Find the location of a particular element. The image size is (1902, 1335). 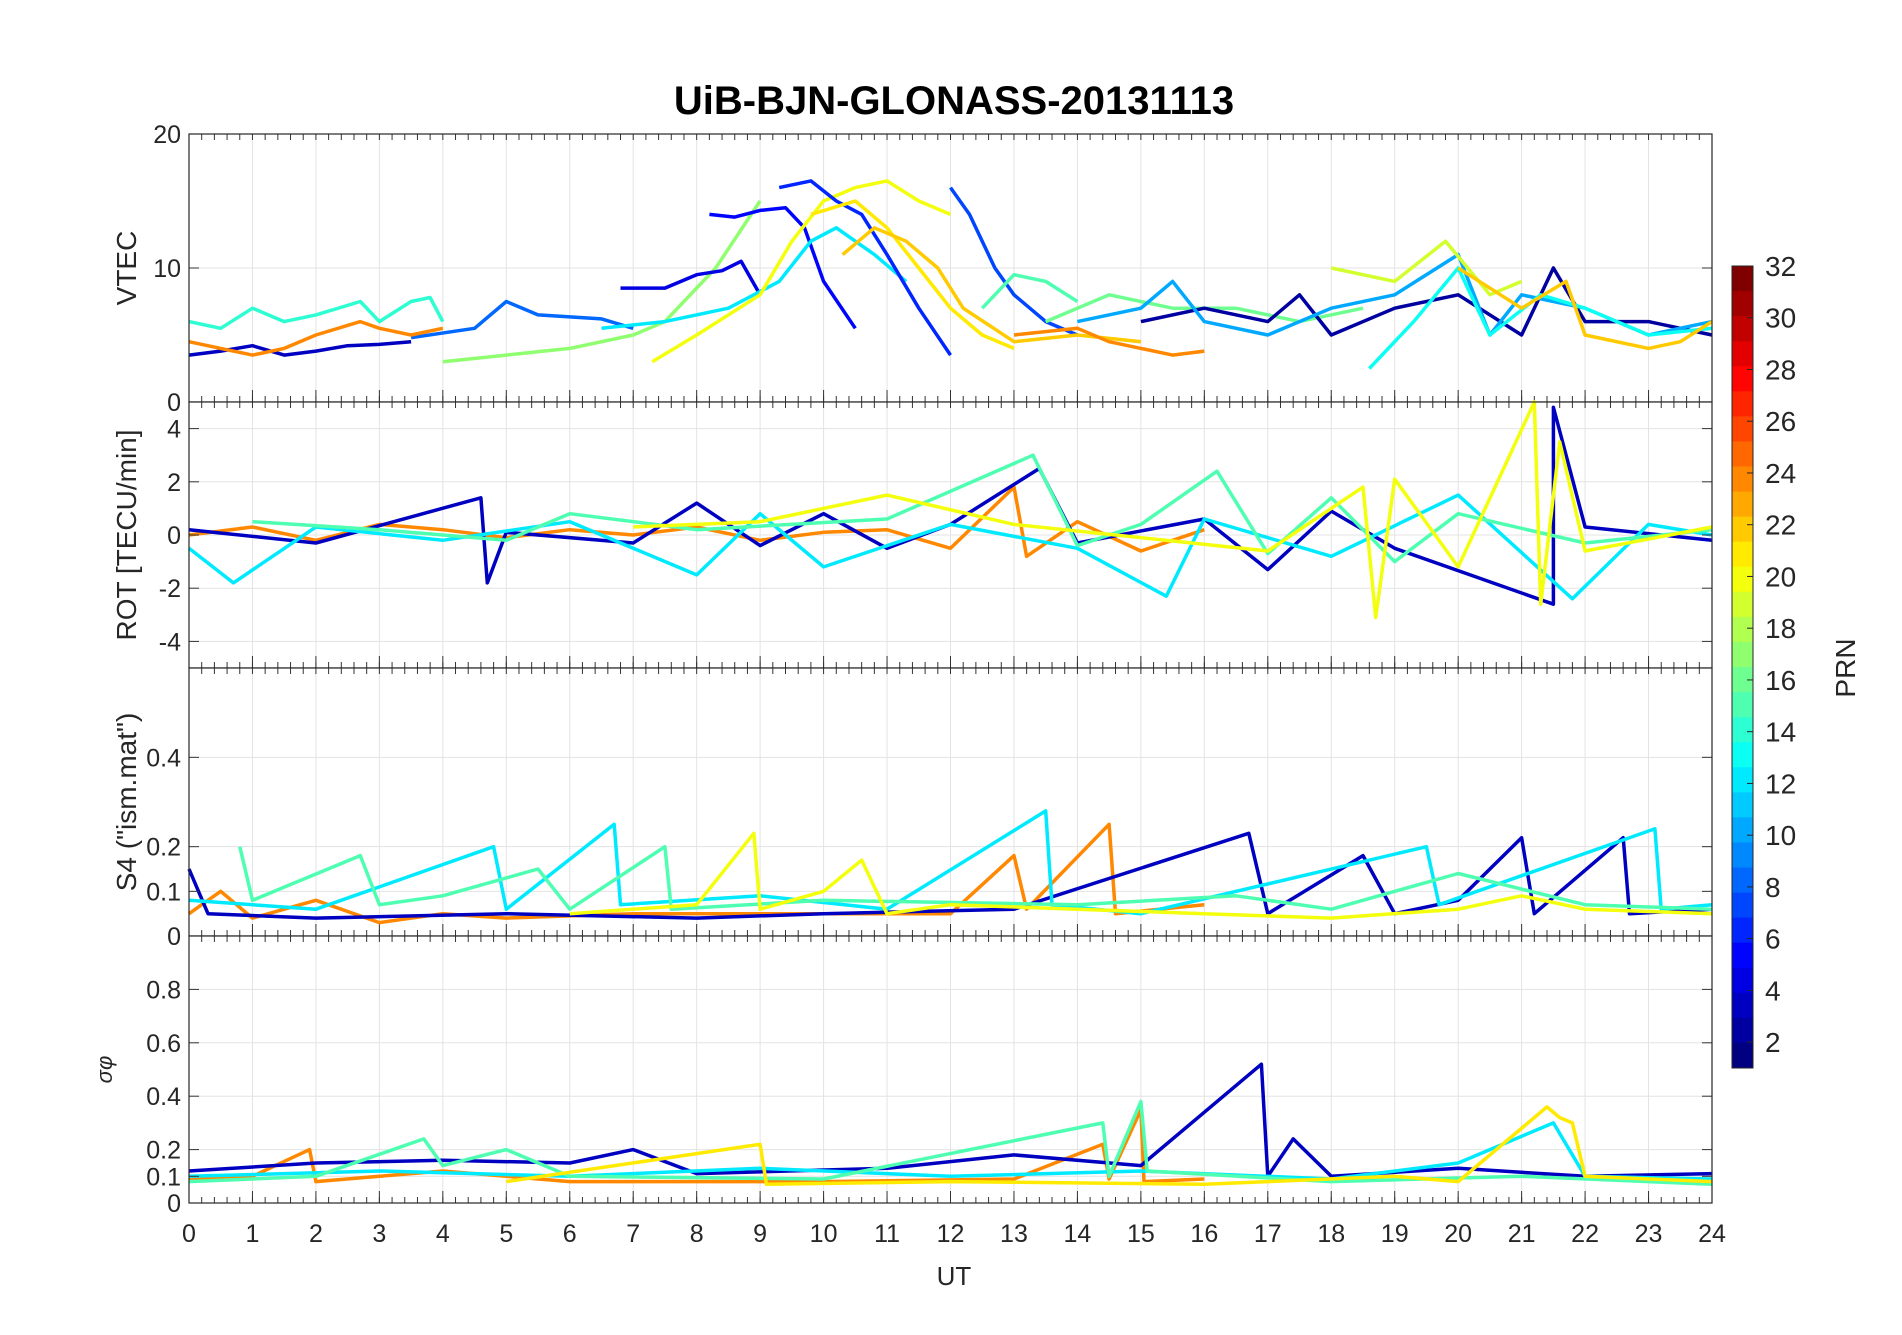

colorbar-tick-label: 12 is located at coordinates (1780, 783).